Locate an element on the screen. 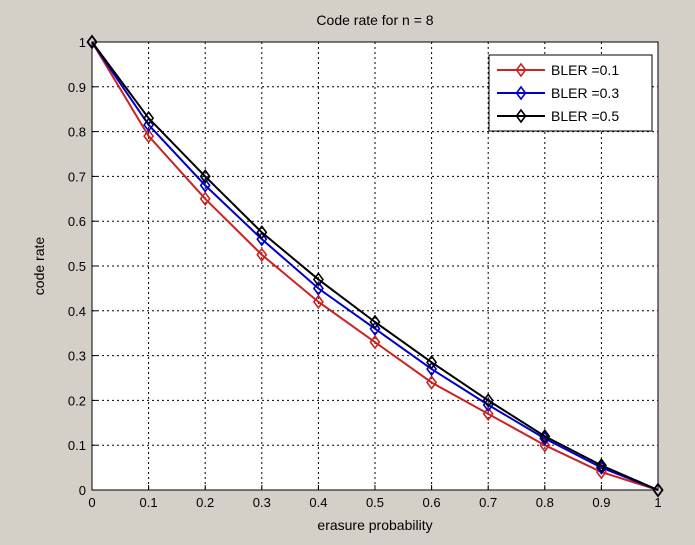 This screenshot has height=545, width=695. x-tick-label: 0 is located at coordinates (91, 502).